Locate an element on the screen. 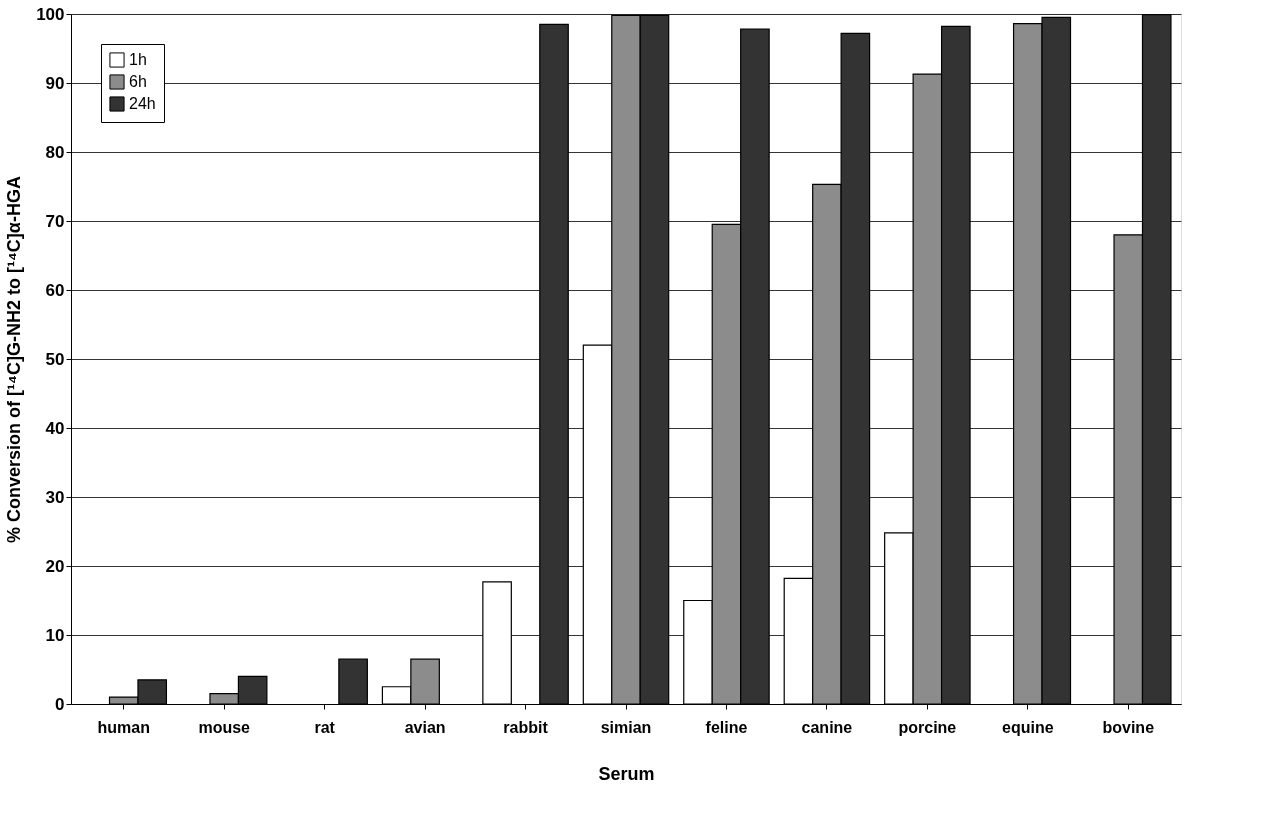 Image resolution: width=1265 pixels, height=838 pixels. legend-label: 24h is located at coordinates (142, 103).